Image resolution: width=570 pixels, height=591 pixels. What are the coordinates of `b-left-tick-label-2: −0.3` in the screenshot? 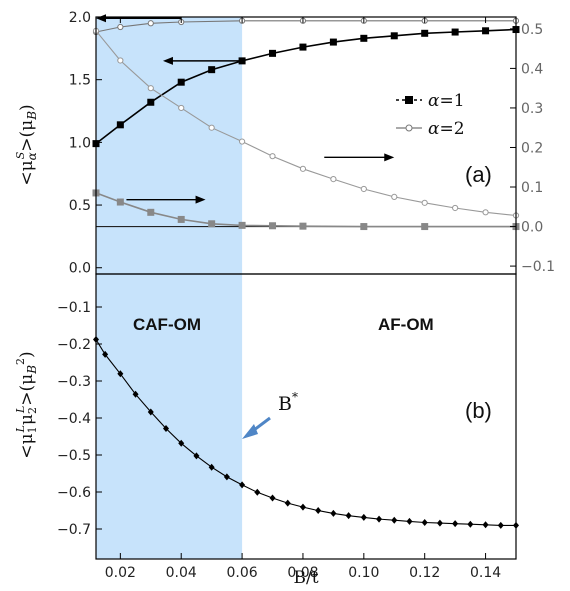 It's located at (74, 382).